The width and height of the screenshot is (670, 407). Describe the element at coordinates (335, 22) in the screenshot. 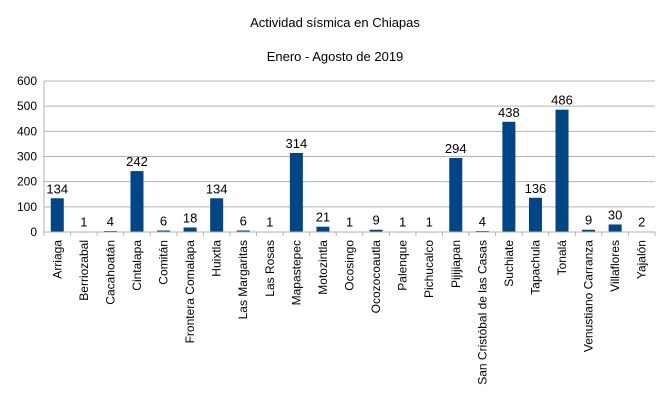

I see `chart-title: Actividad sísmica en Chiapas` at that location.